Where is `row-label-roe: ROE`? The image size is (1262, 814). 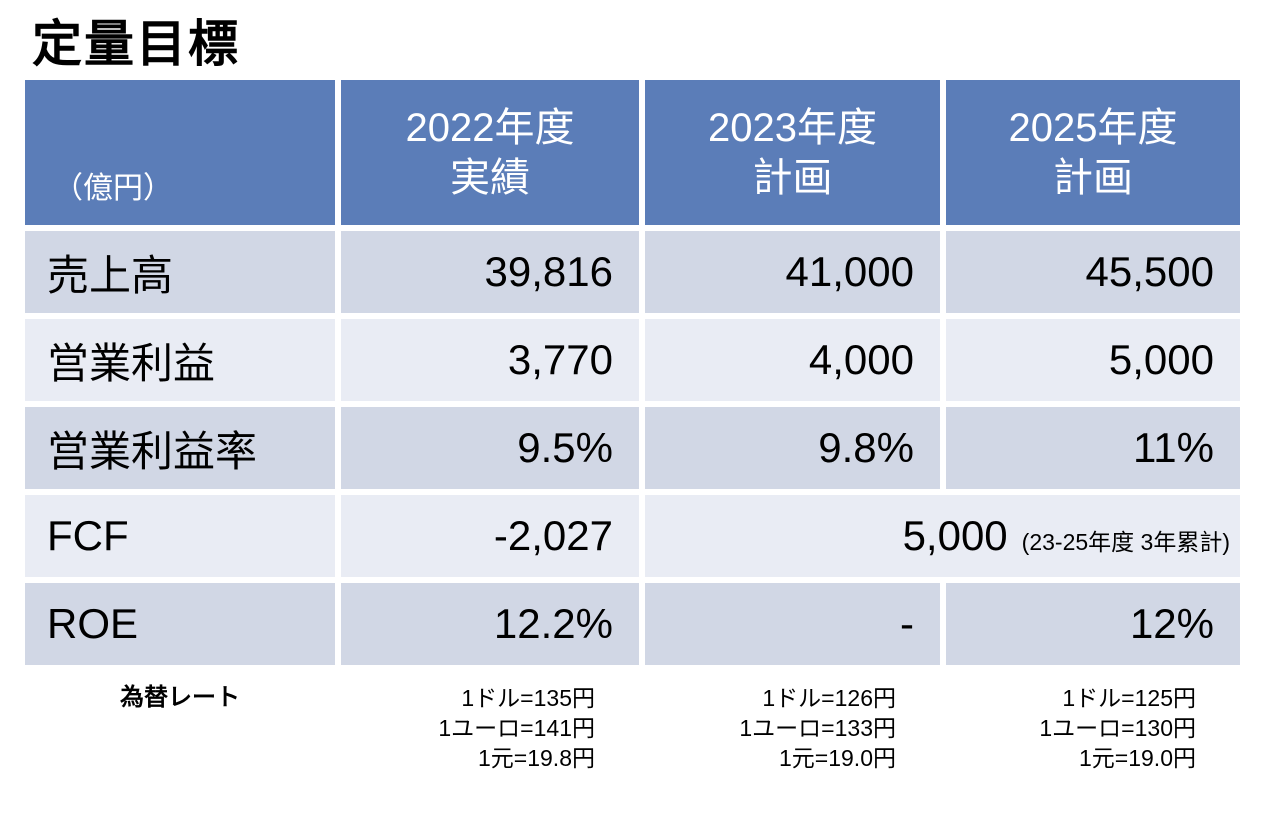
row-label-roe: ROE is located at coordinates (180, 624).